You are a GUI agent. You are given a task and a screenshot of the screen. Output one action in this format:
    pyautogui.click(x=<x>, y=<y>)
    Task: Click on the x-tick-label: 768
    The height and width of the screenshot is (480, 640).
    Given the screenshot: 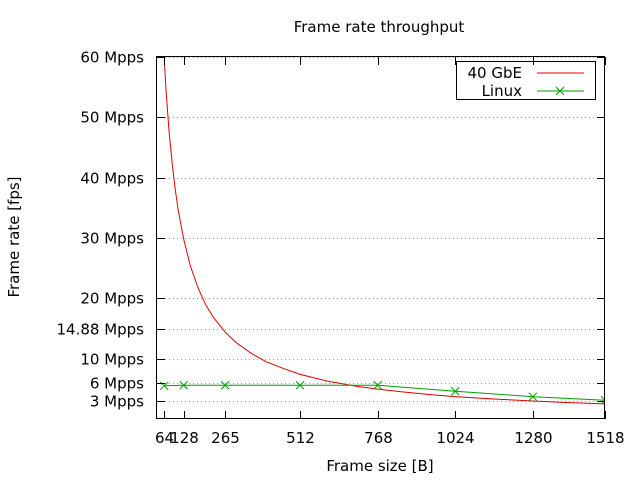 What is the action you would take?
    pyautogui.click(x=378, y=438)
    